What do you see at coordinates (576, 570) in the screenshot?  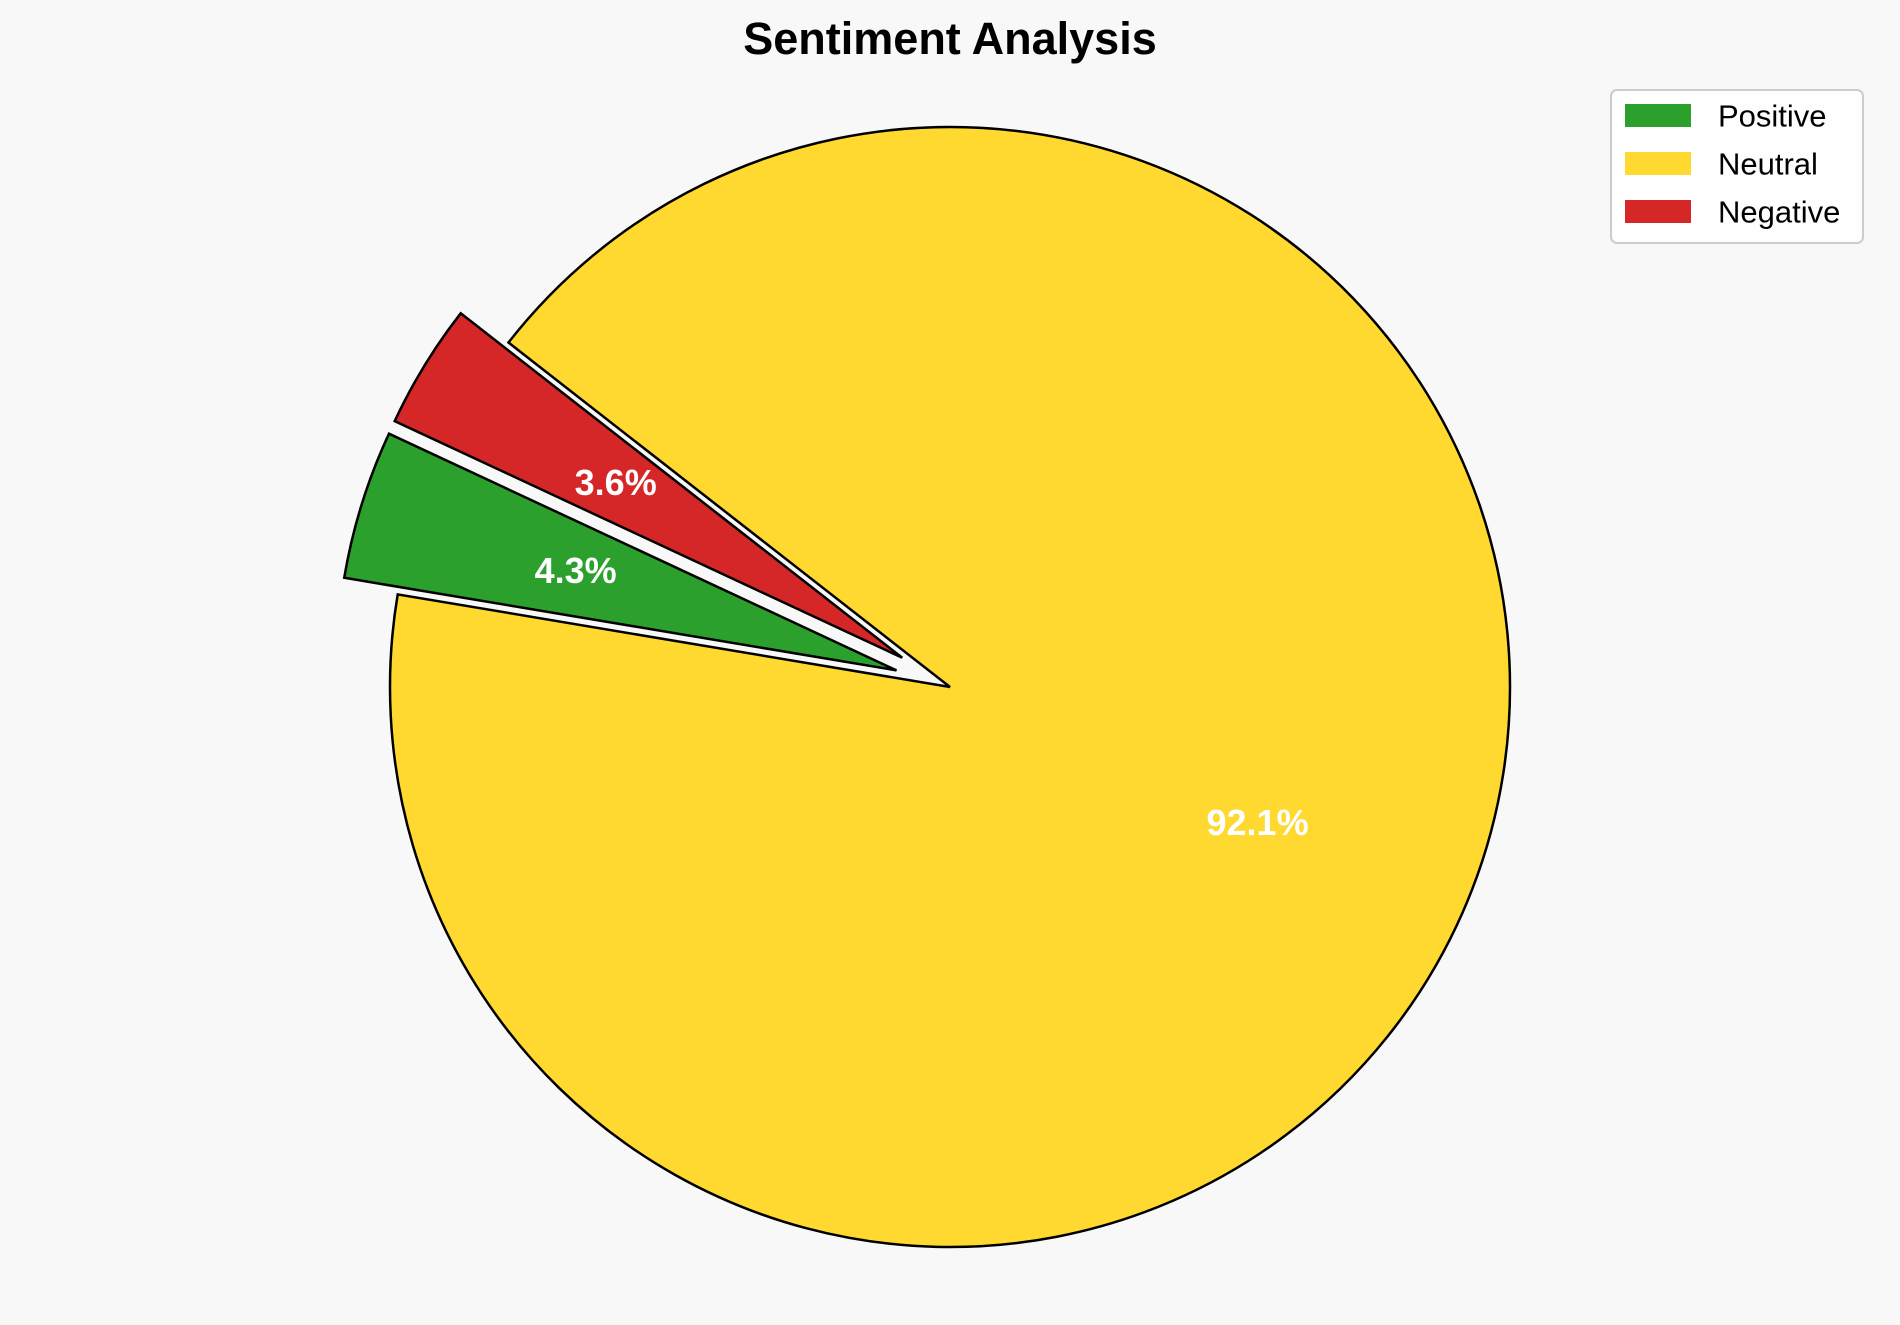 I see `pie-label-positive: 4.3%` at bounding box center [576, 570].